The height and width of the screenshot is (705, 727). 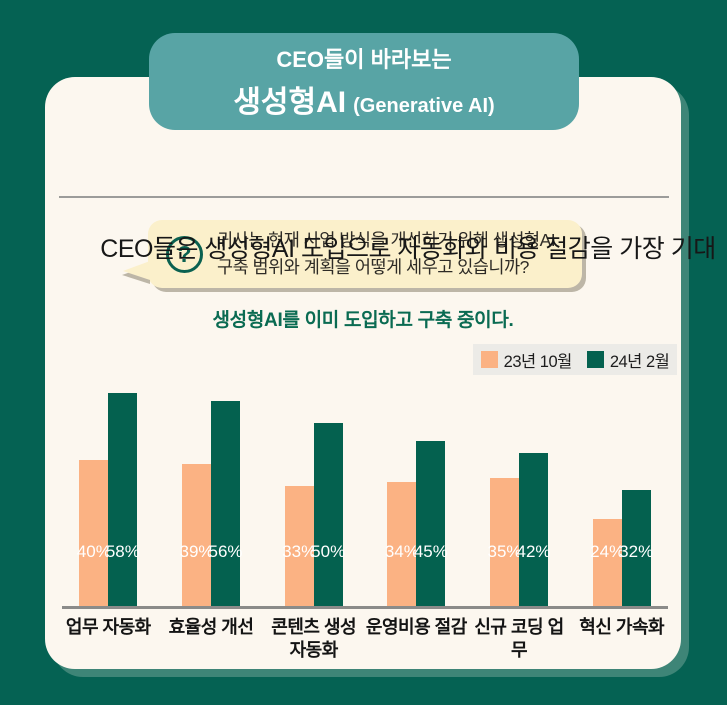 What do you see at coordinates (416, 627) in the screenshot?
I see `category-label: 운영비용 절감` at bounding box center [416, 627].